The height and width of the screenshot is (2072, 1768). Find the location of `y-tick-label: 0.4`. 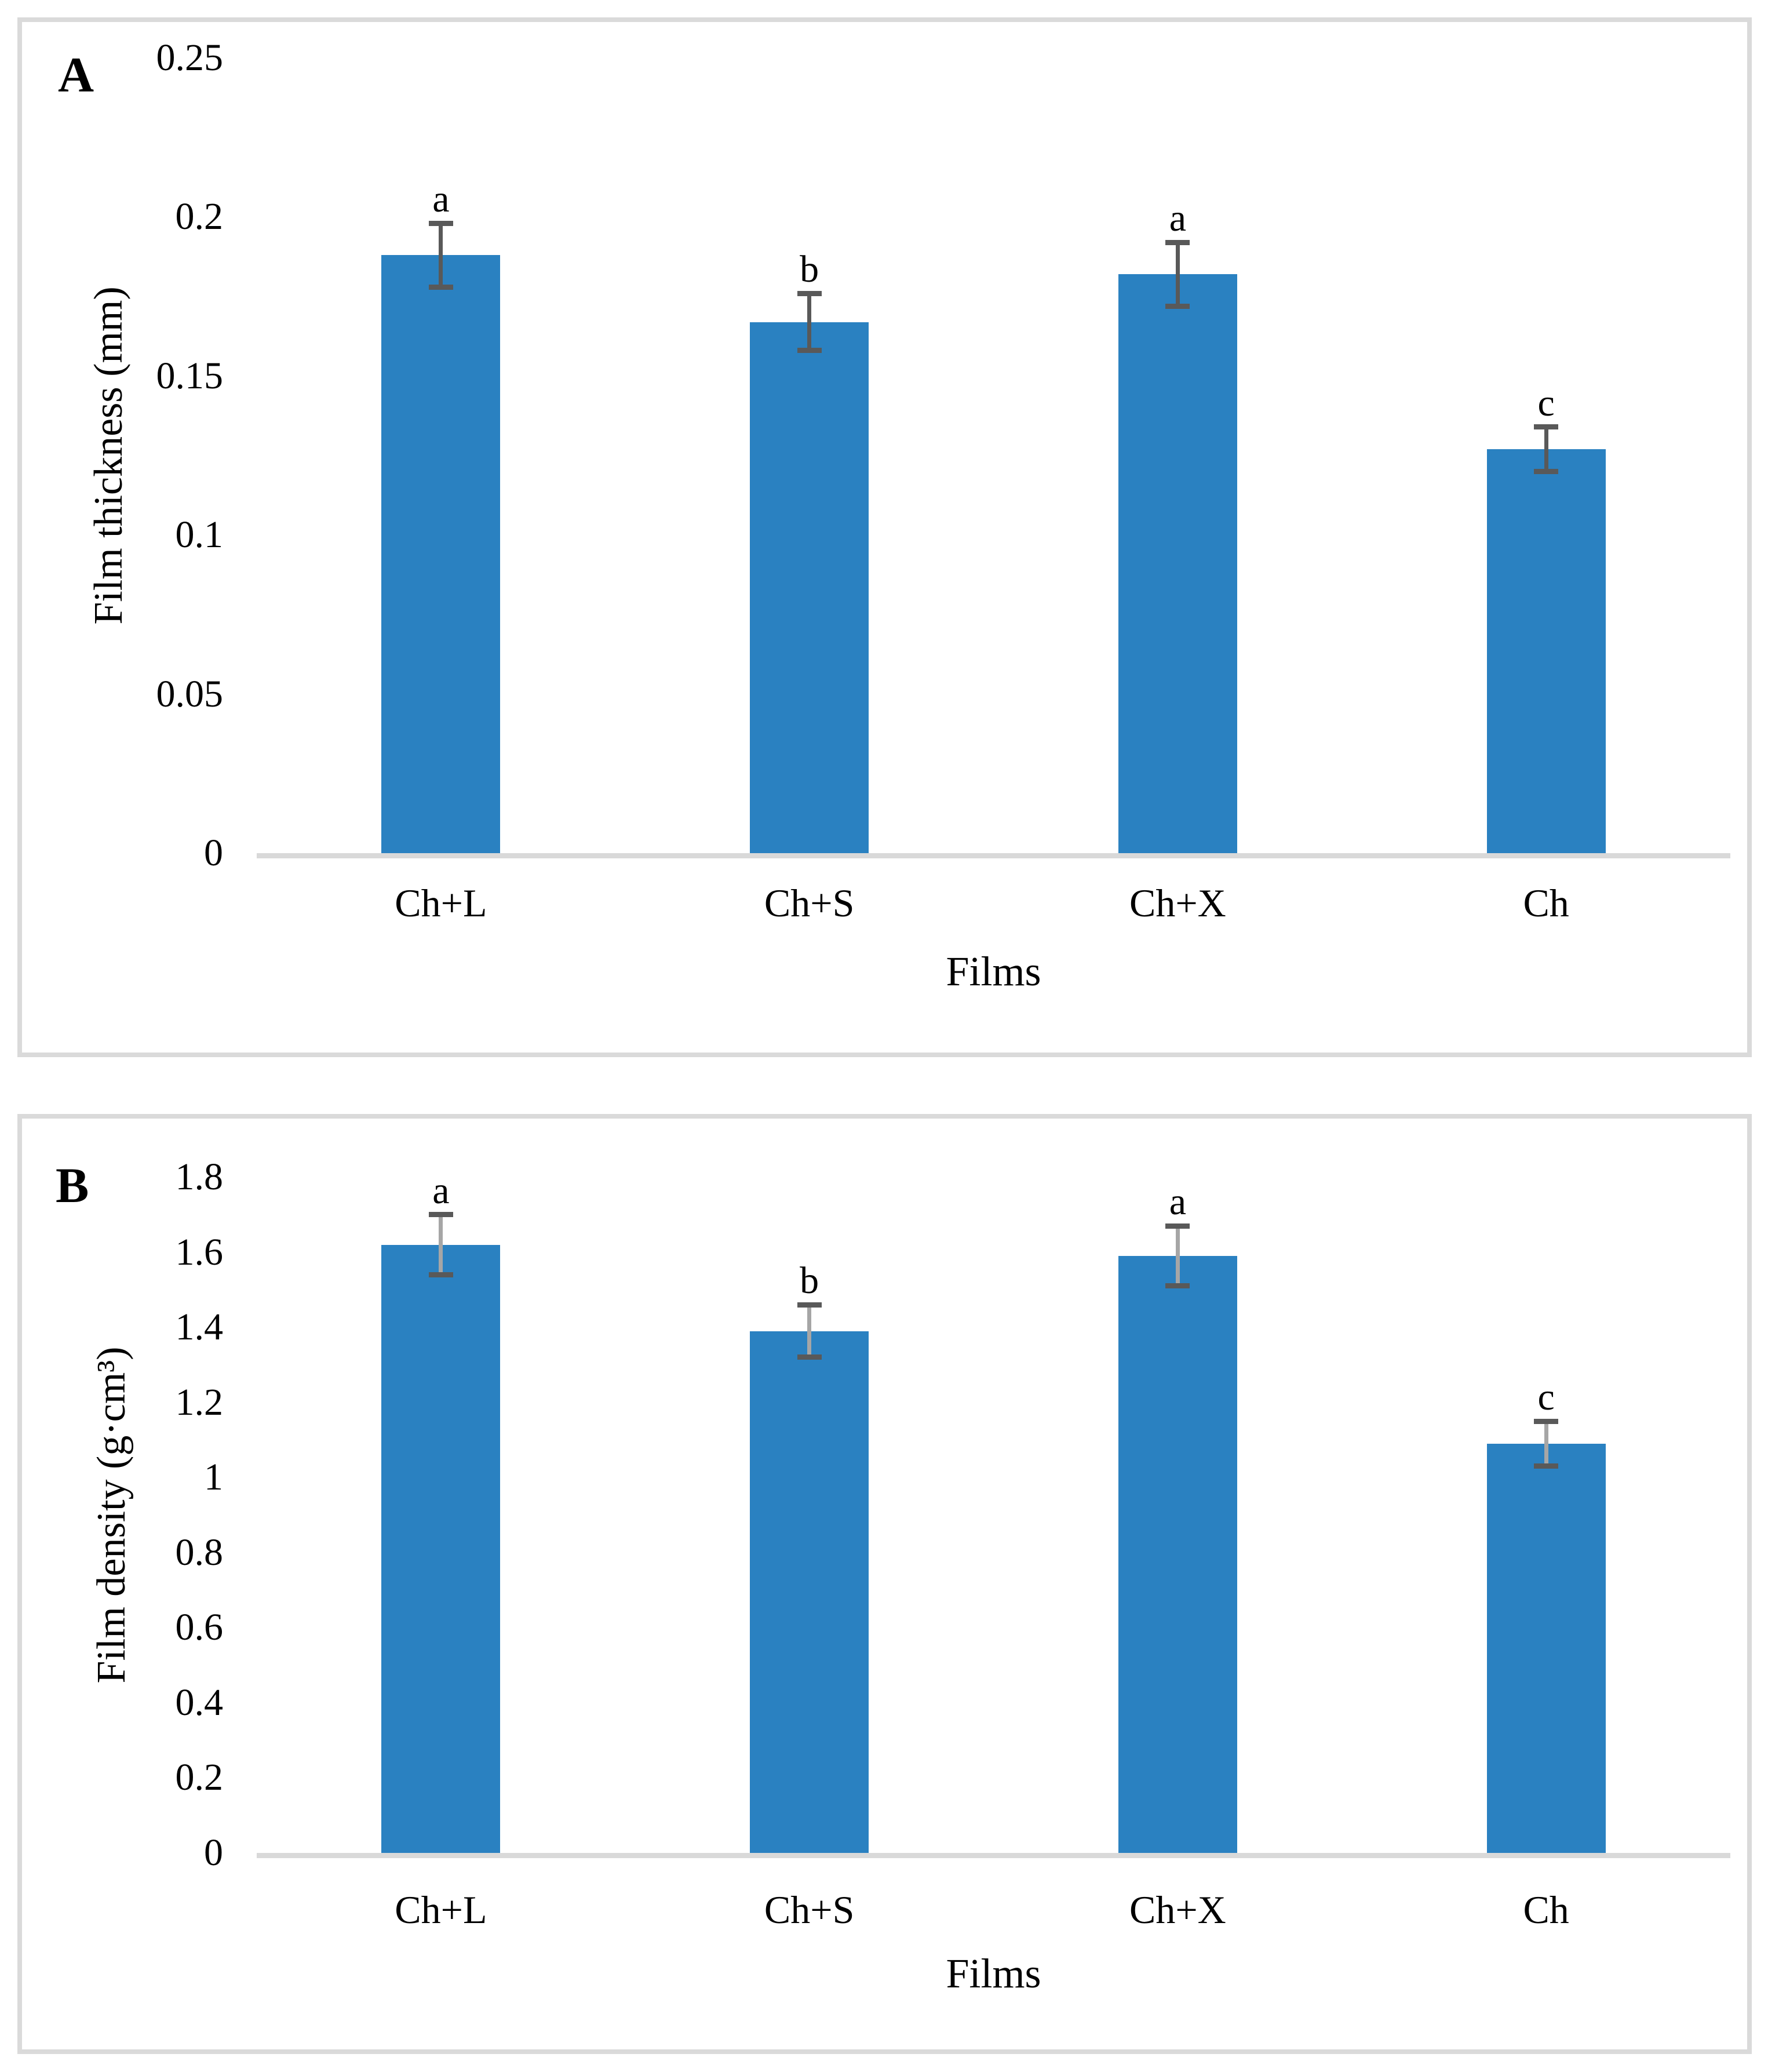

y-tick-label: 0.4 is located at coordinates (199, 1702).